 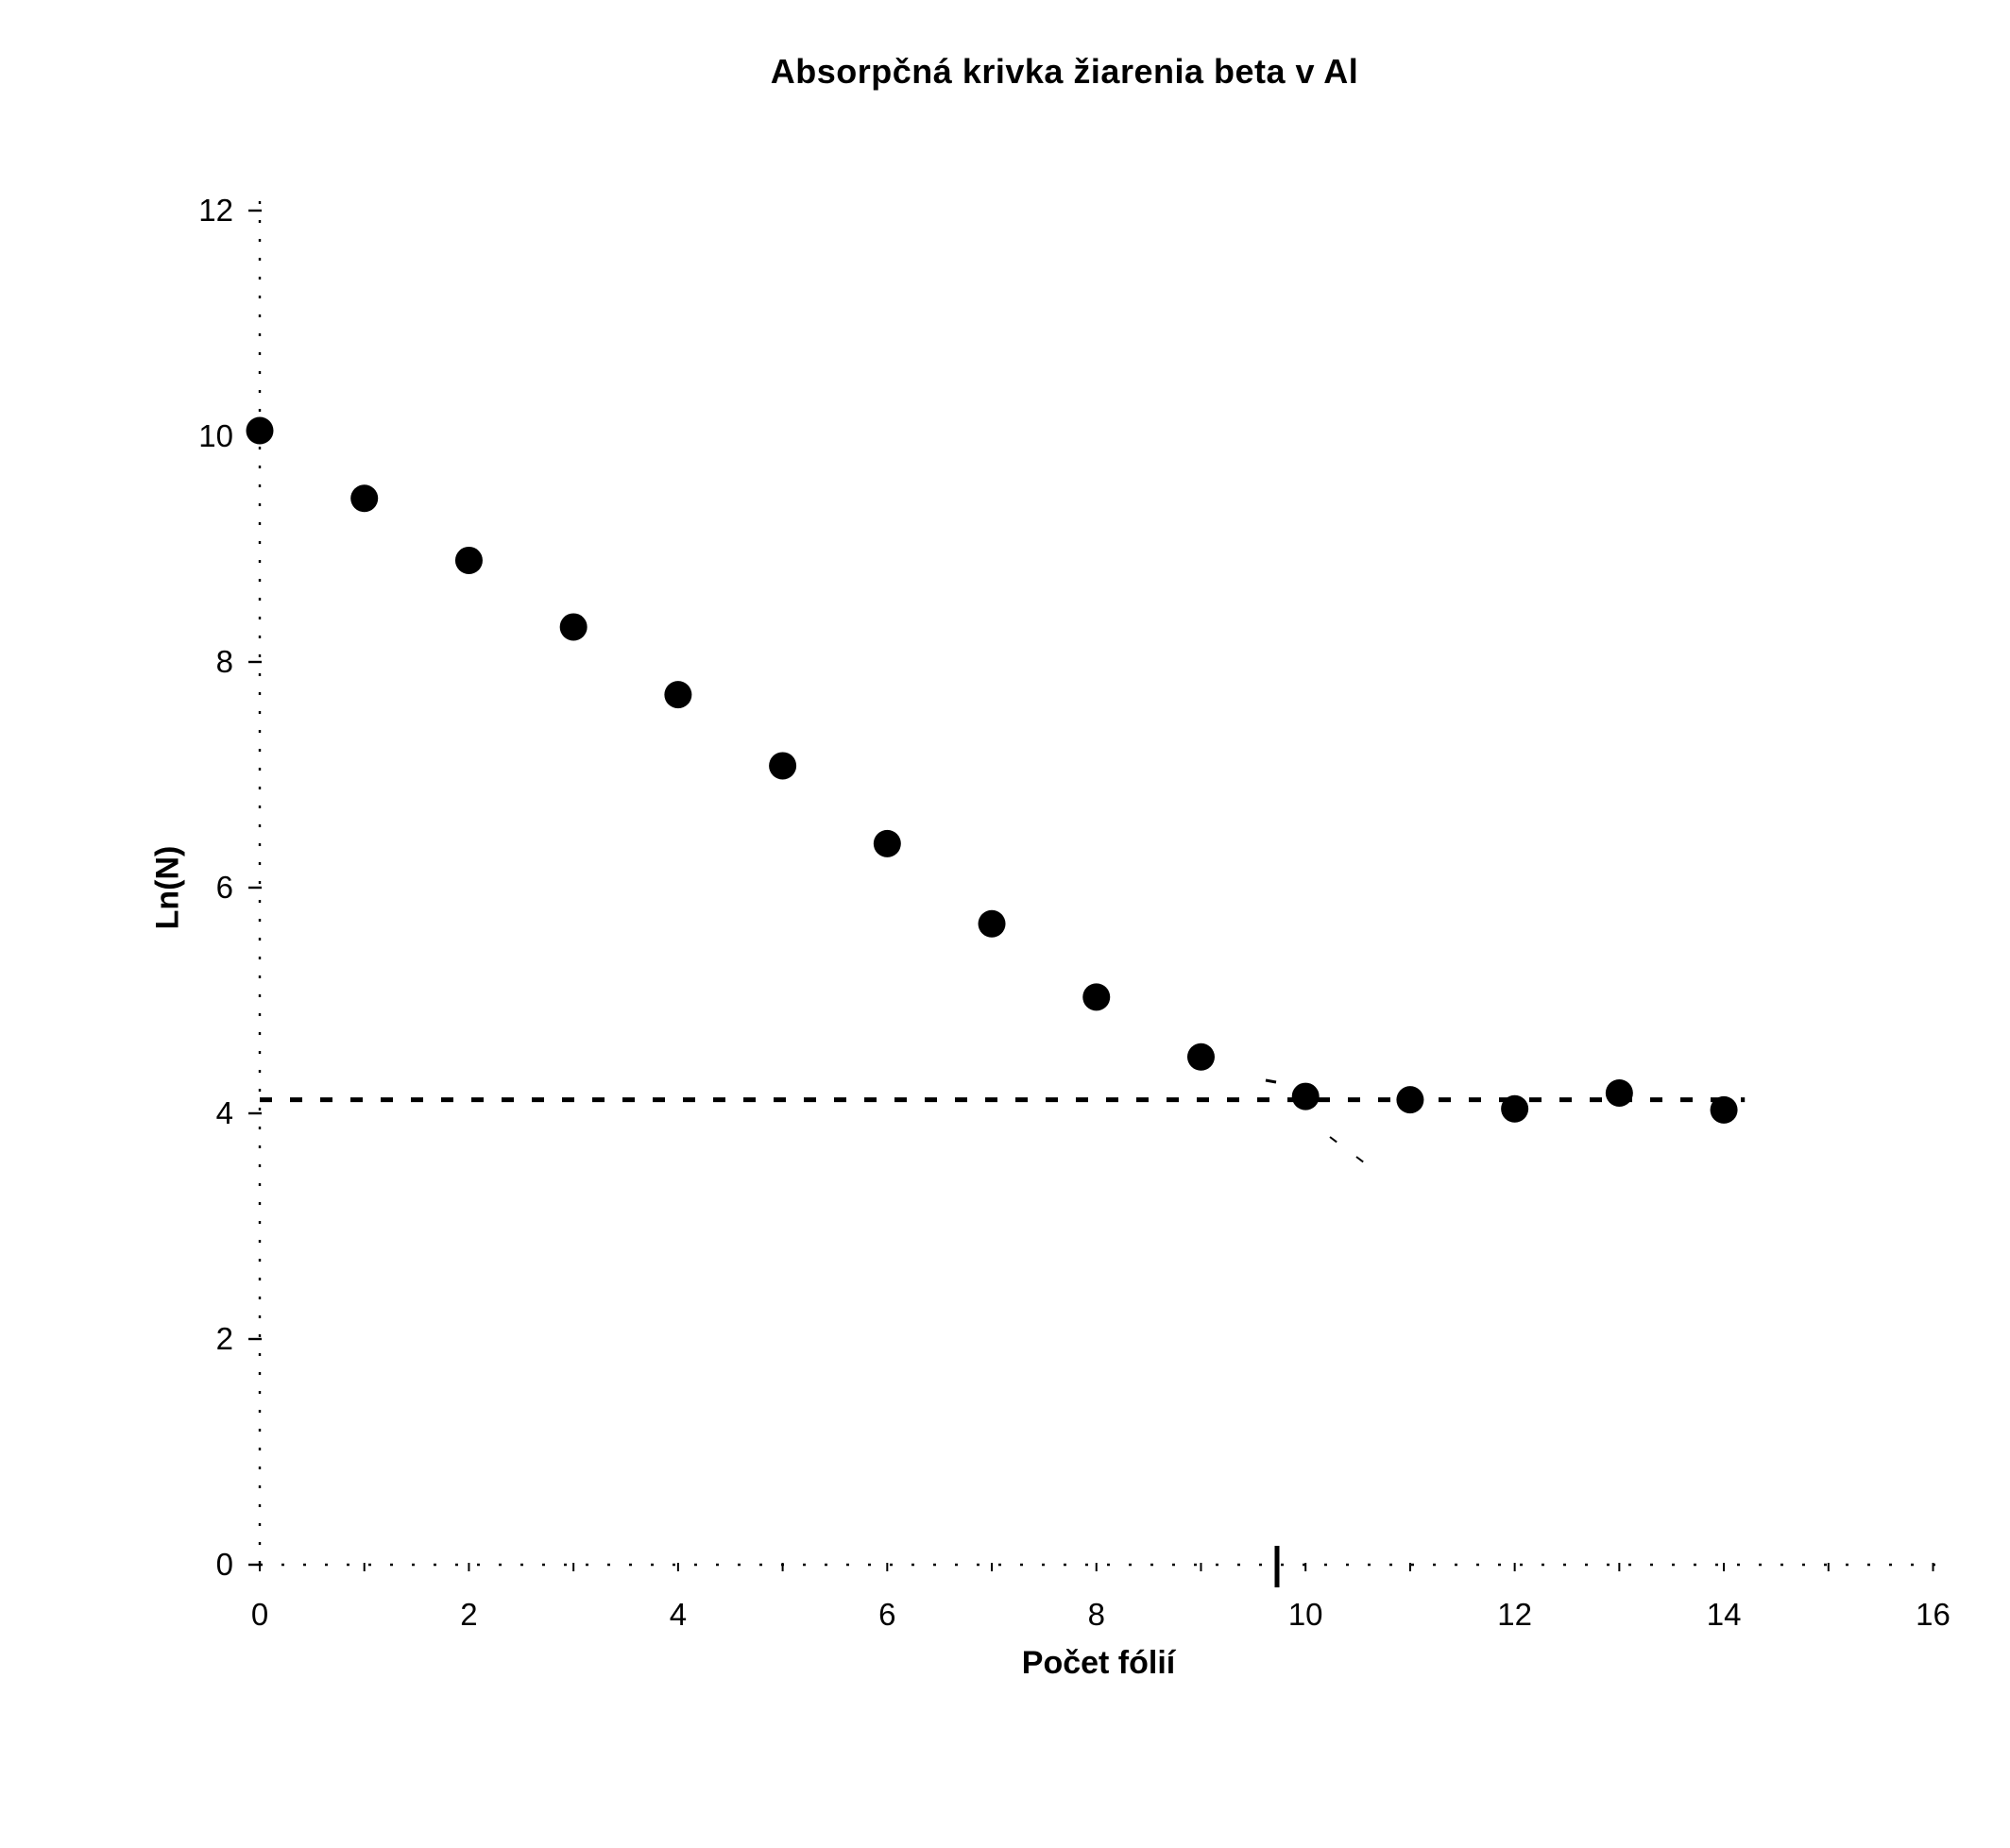 What do you see at coordinates (215, 435) in the screenshot?
I see `y-axis-tick-label: 10` at bounding box center [215, 435].